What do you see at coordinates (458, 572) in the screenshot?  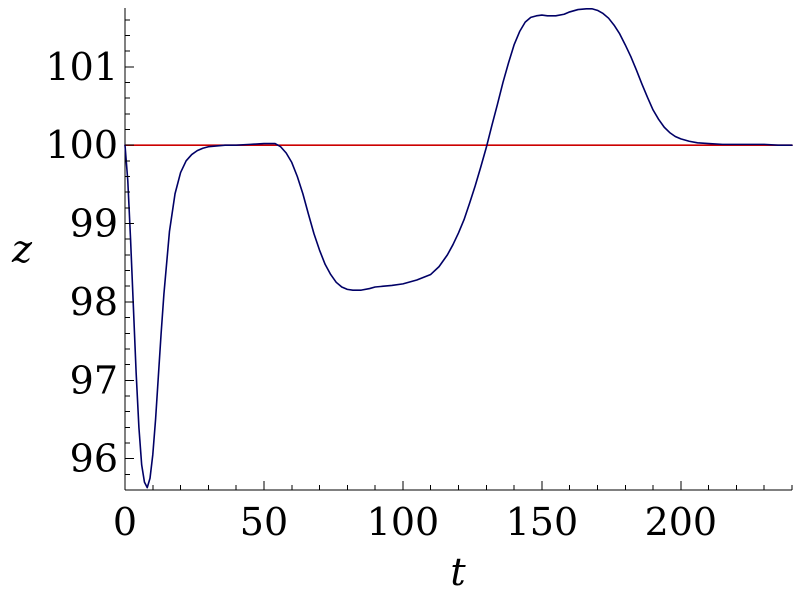 I see `x-axis-label: t` at bounding box center [458, 572].